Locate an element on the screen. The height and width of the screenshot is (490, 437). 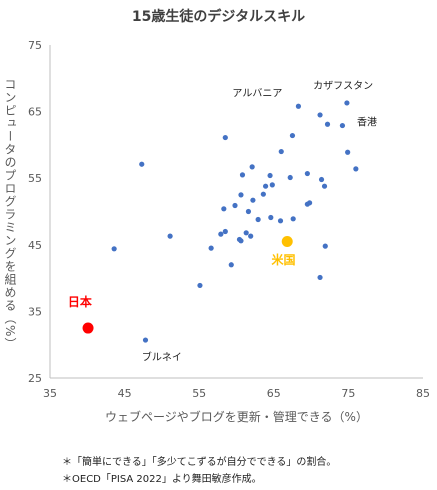
x-tick-label: 55 is located at coordinates (199, 393).